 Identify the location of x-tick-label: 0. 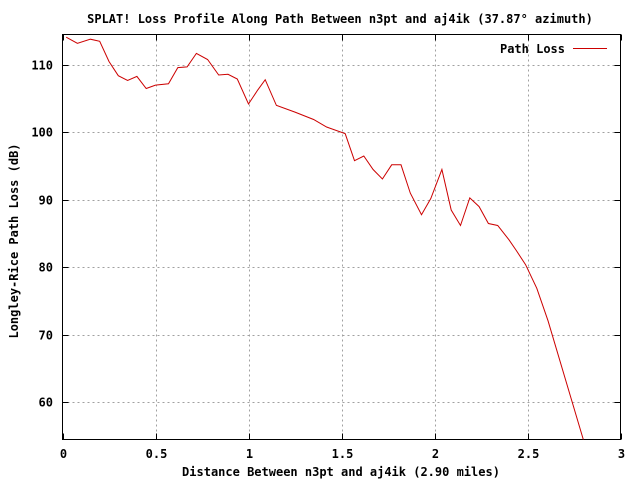
(63, 454).